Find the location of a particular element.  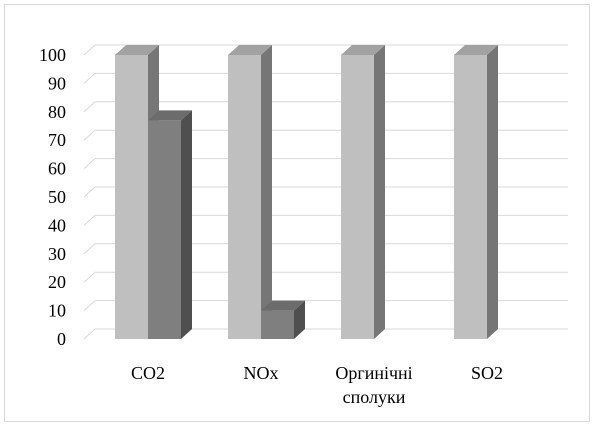

x-category-label: Оргинічні сполуки is located at coordinates (373, 385).